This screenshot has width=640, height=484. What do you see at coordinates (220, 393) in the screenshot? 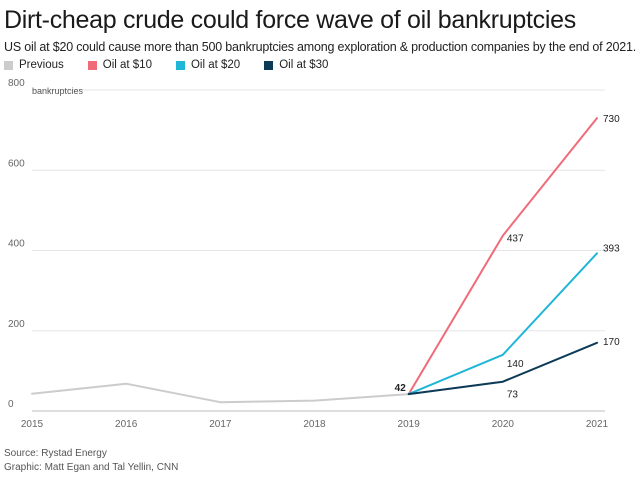
I see `series-line-previous` at bounding box center [220, 393].